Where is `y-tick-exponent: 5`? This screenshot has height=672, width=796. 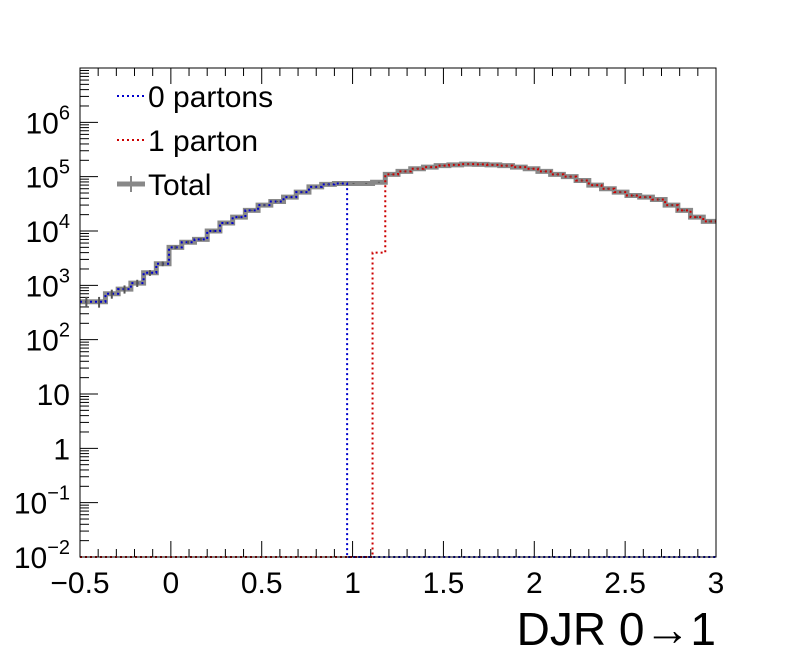
y-tick-exponent: 5 is located at coordinates (64, 168).